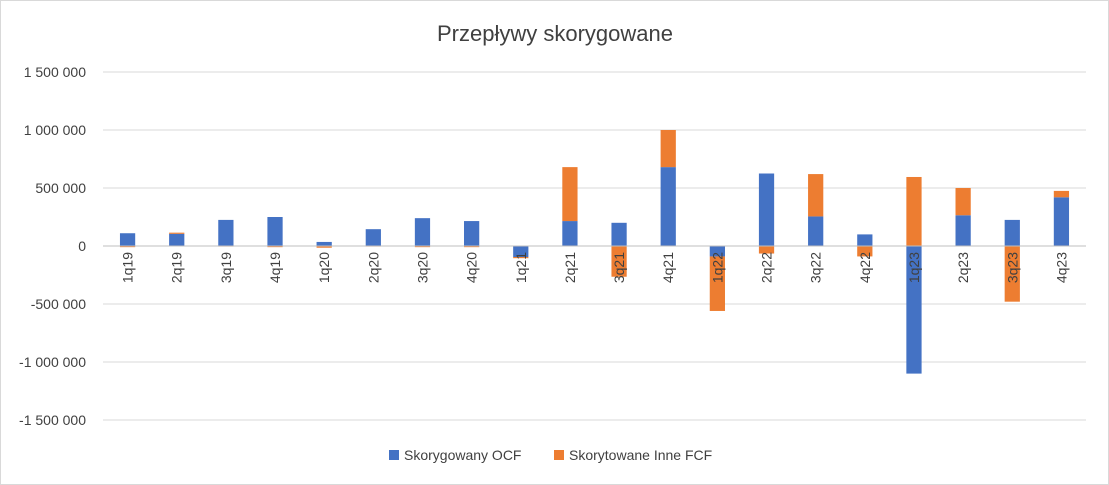 The height and width of the screenshot is (485, 1109). I want to click on bar-inne-fcf-1q19, so click(127, 247).